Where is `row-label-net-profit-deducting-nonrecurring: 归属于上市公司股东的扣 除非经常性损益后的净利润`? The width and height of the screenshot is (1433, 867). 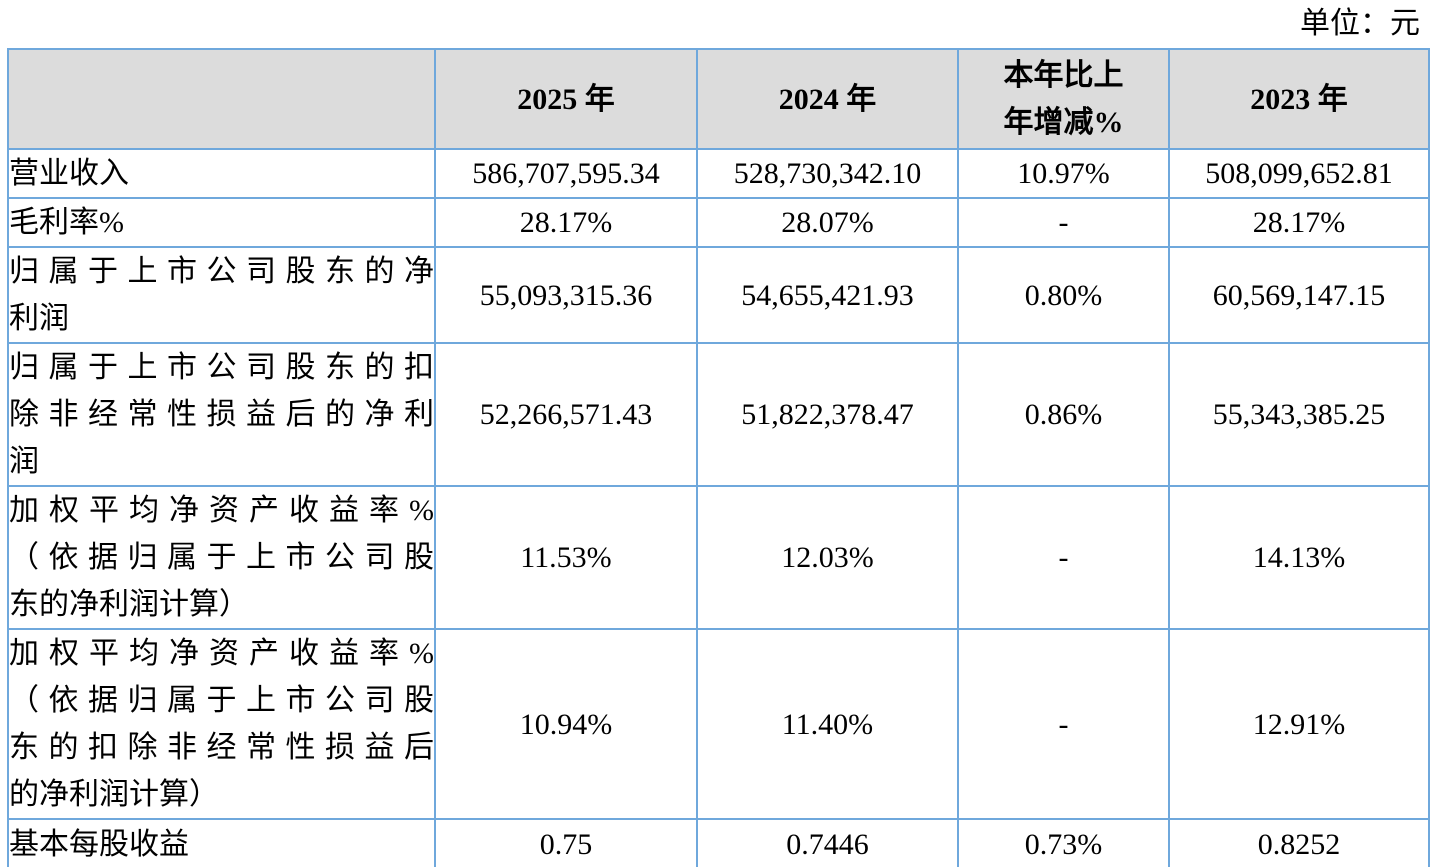
row-label-net-profit-deducting-nonrecurring: 归属于上市公司股东的扣 除非经常性损益后的净利润 is located at coordinates (221, 414).